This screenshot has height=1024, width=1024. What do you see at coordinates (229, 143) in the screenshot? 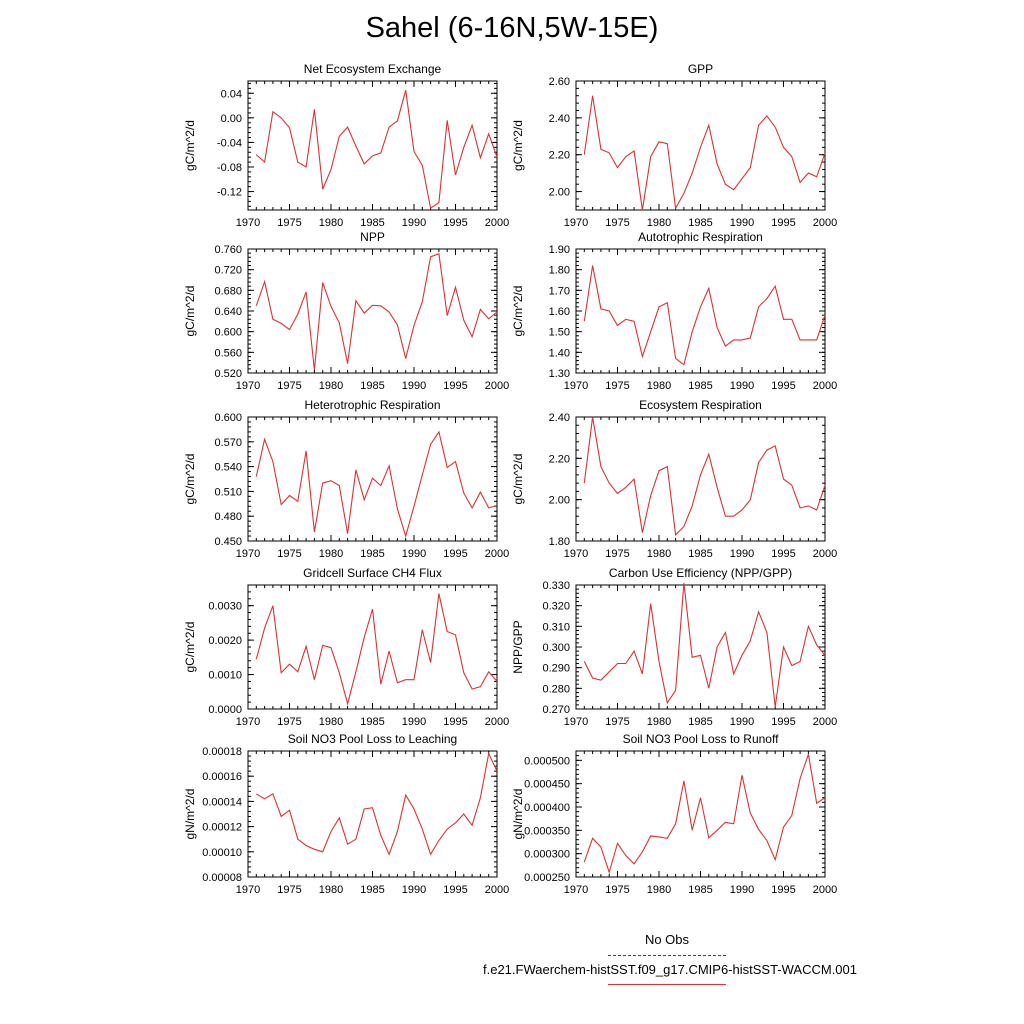
I see `y-tick-label: -0.04` at bounding box center [229, 143].